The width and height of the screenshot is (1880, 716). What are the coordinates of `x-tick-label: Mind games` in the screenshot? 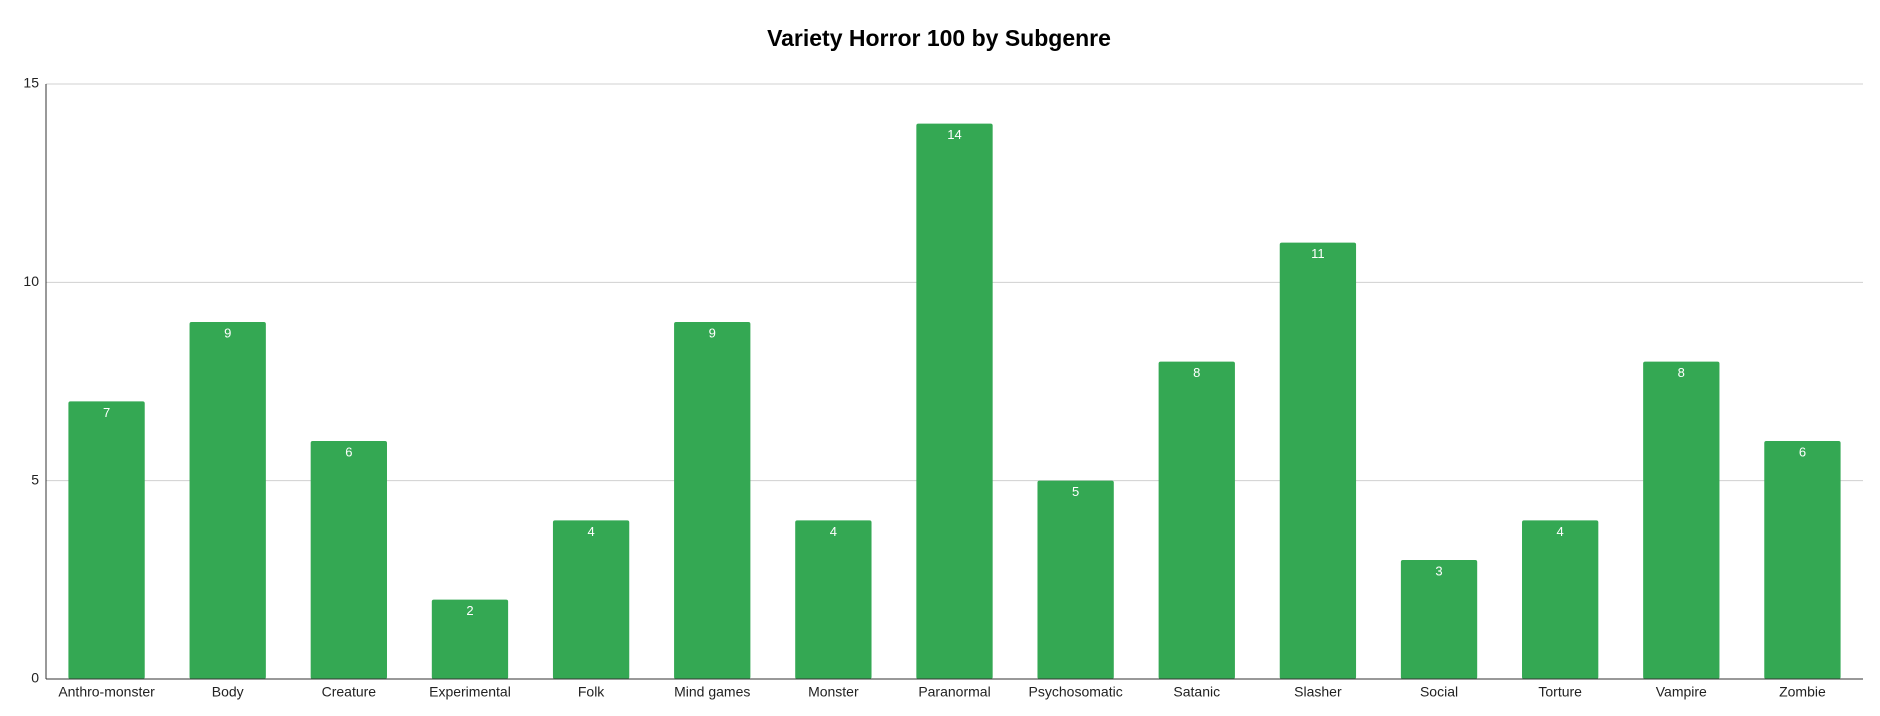 It's located at (712, 692).